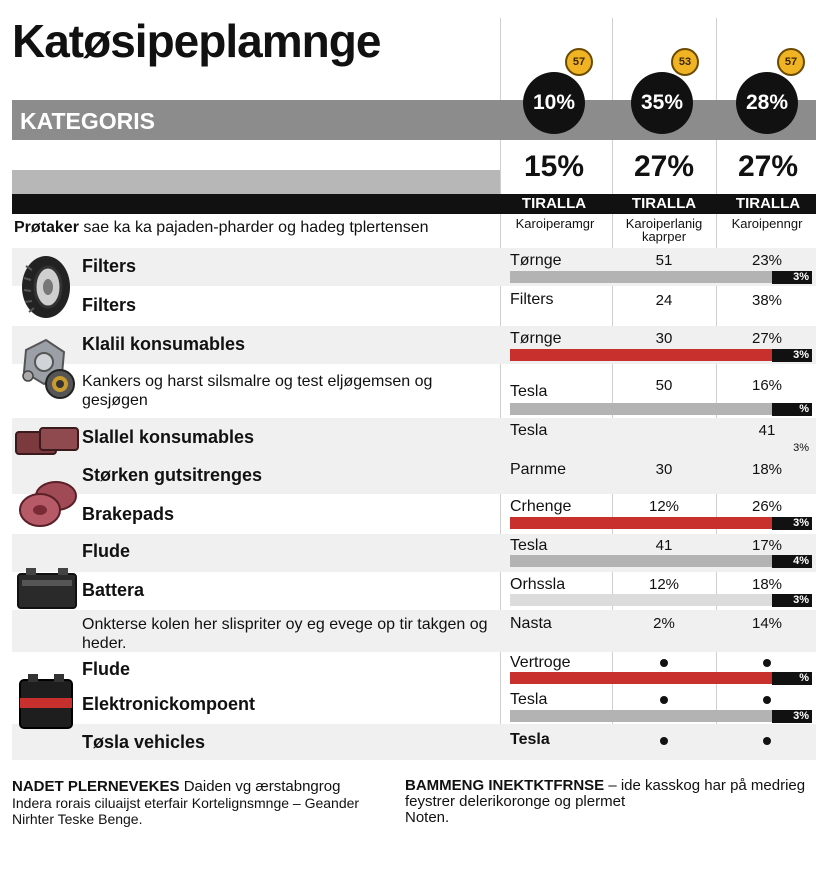 Image resolution: width=816 pixels, height=882 pixels. What do you see at coordinates (664, 385) in the screenshot?
I see `row-value-1: 50` at bounding box center [664, 385].